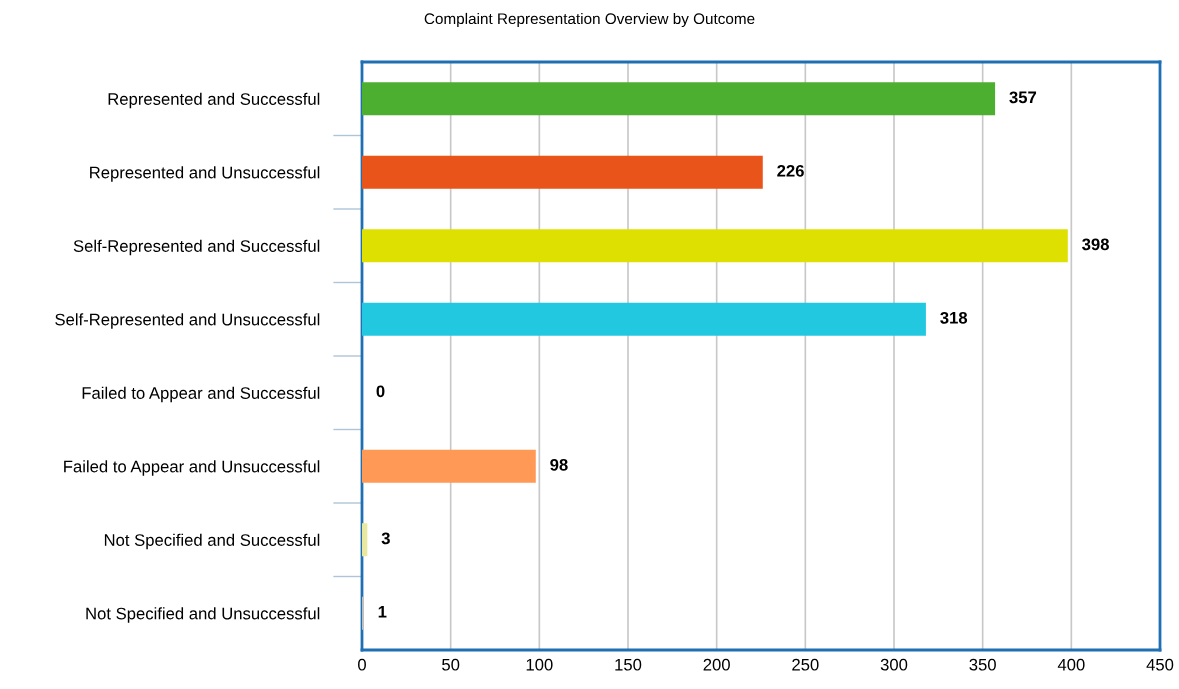  I want to click on x-tick-label: 250, so click(805, 664).